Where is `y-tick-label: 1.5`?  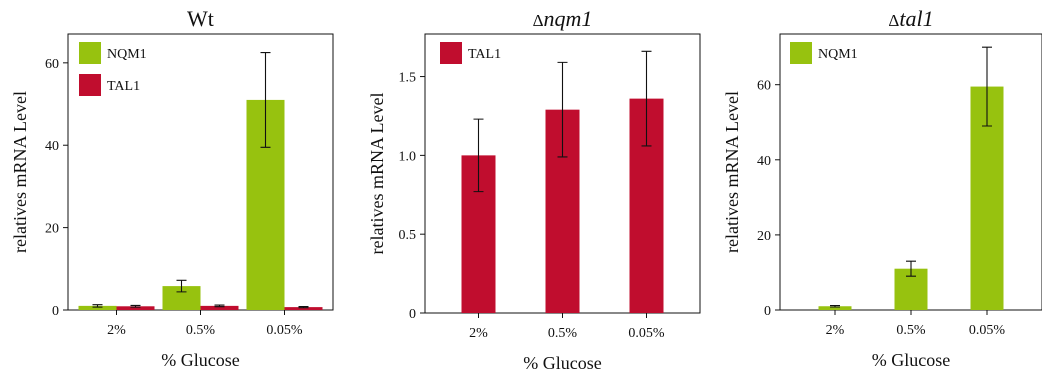 y-tick-label: 1.5 is located at coordinates (408, 78).